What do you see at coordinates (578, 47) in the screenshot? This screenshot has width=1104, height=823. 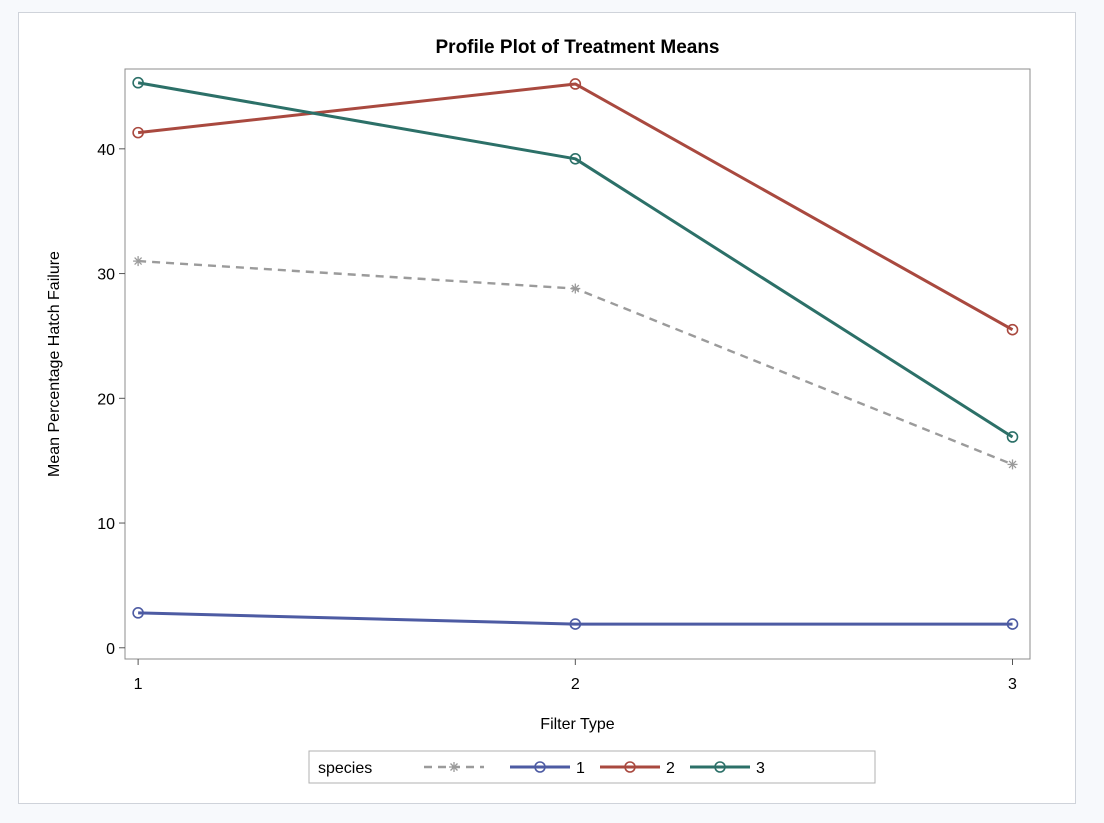 I see `chart-title: Profile Plot of Treatment Means` at bounding box center [578, 47].